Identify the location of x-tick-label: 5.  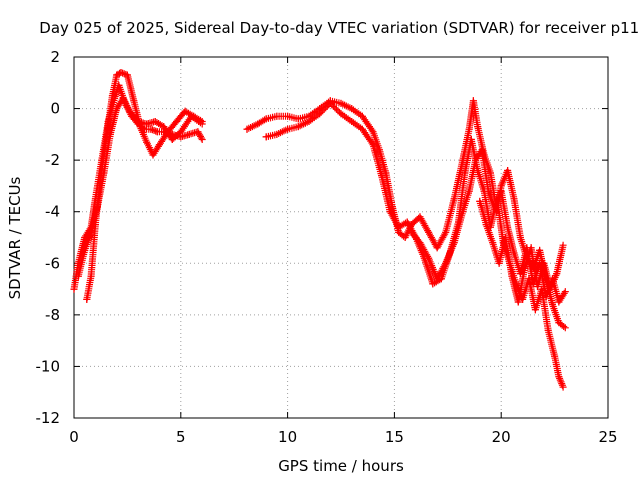
(181, 437).